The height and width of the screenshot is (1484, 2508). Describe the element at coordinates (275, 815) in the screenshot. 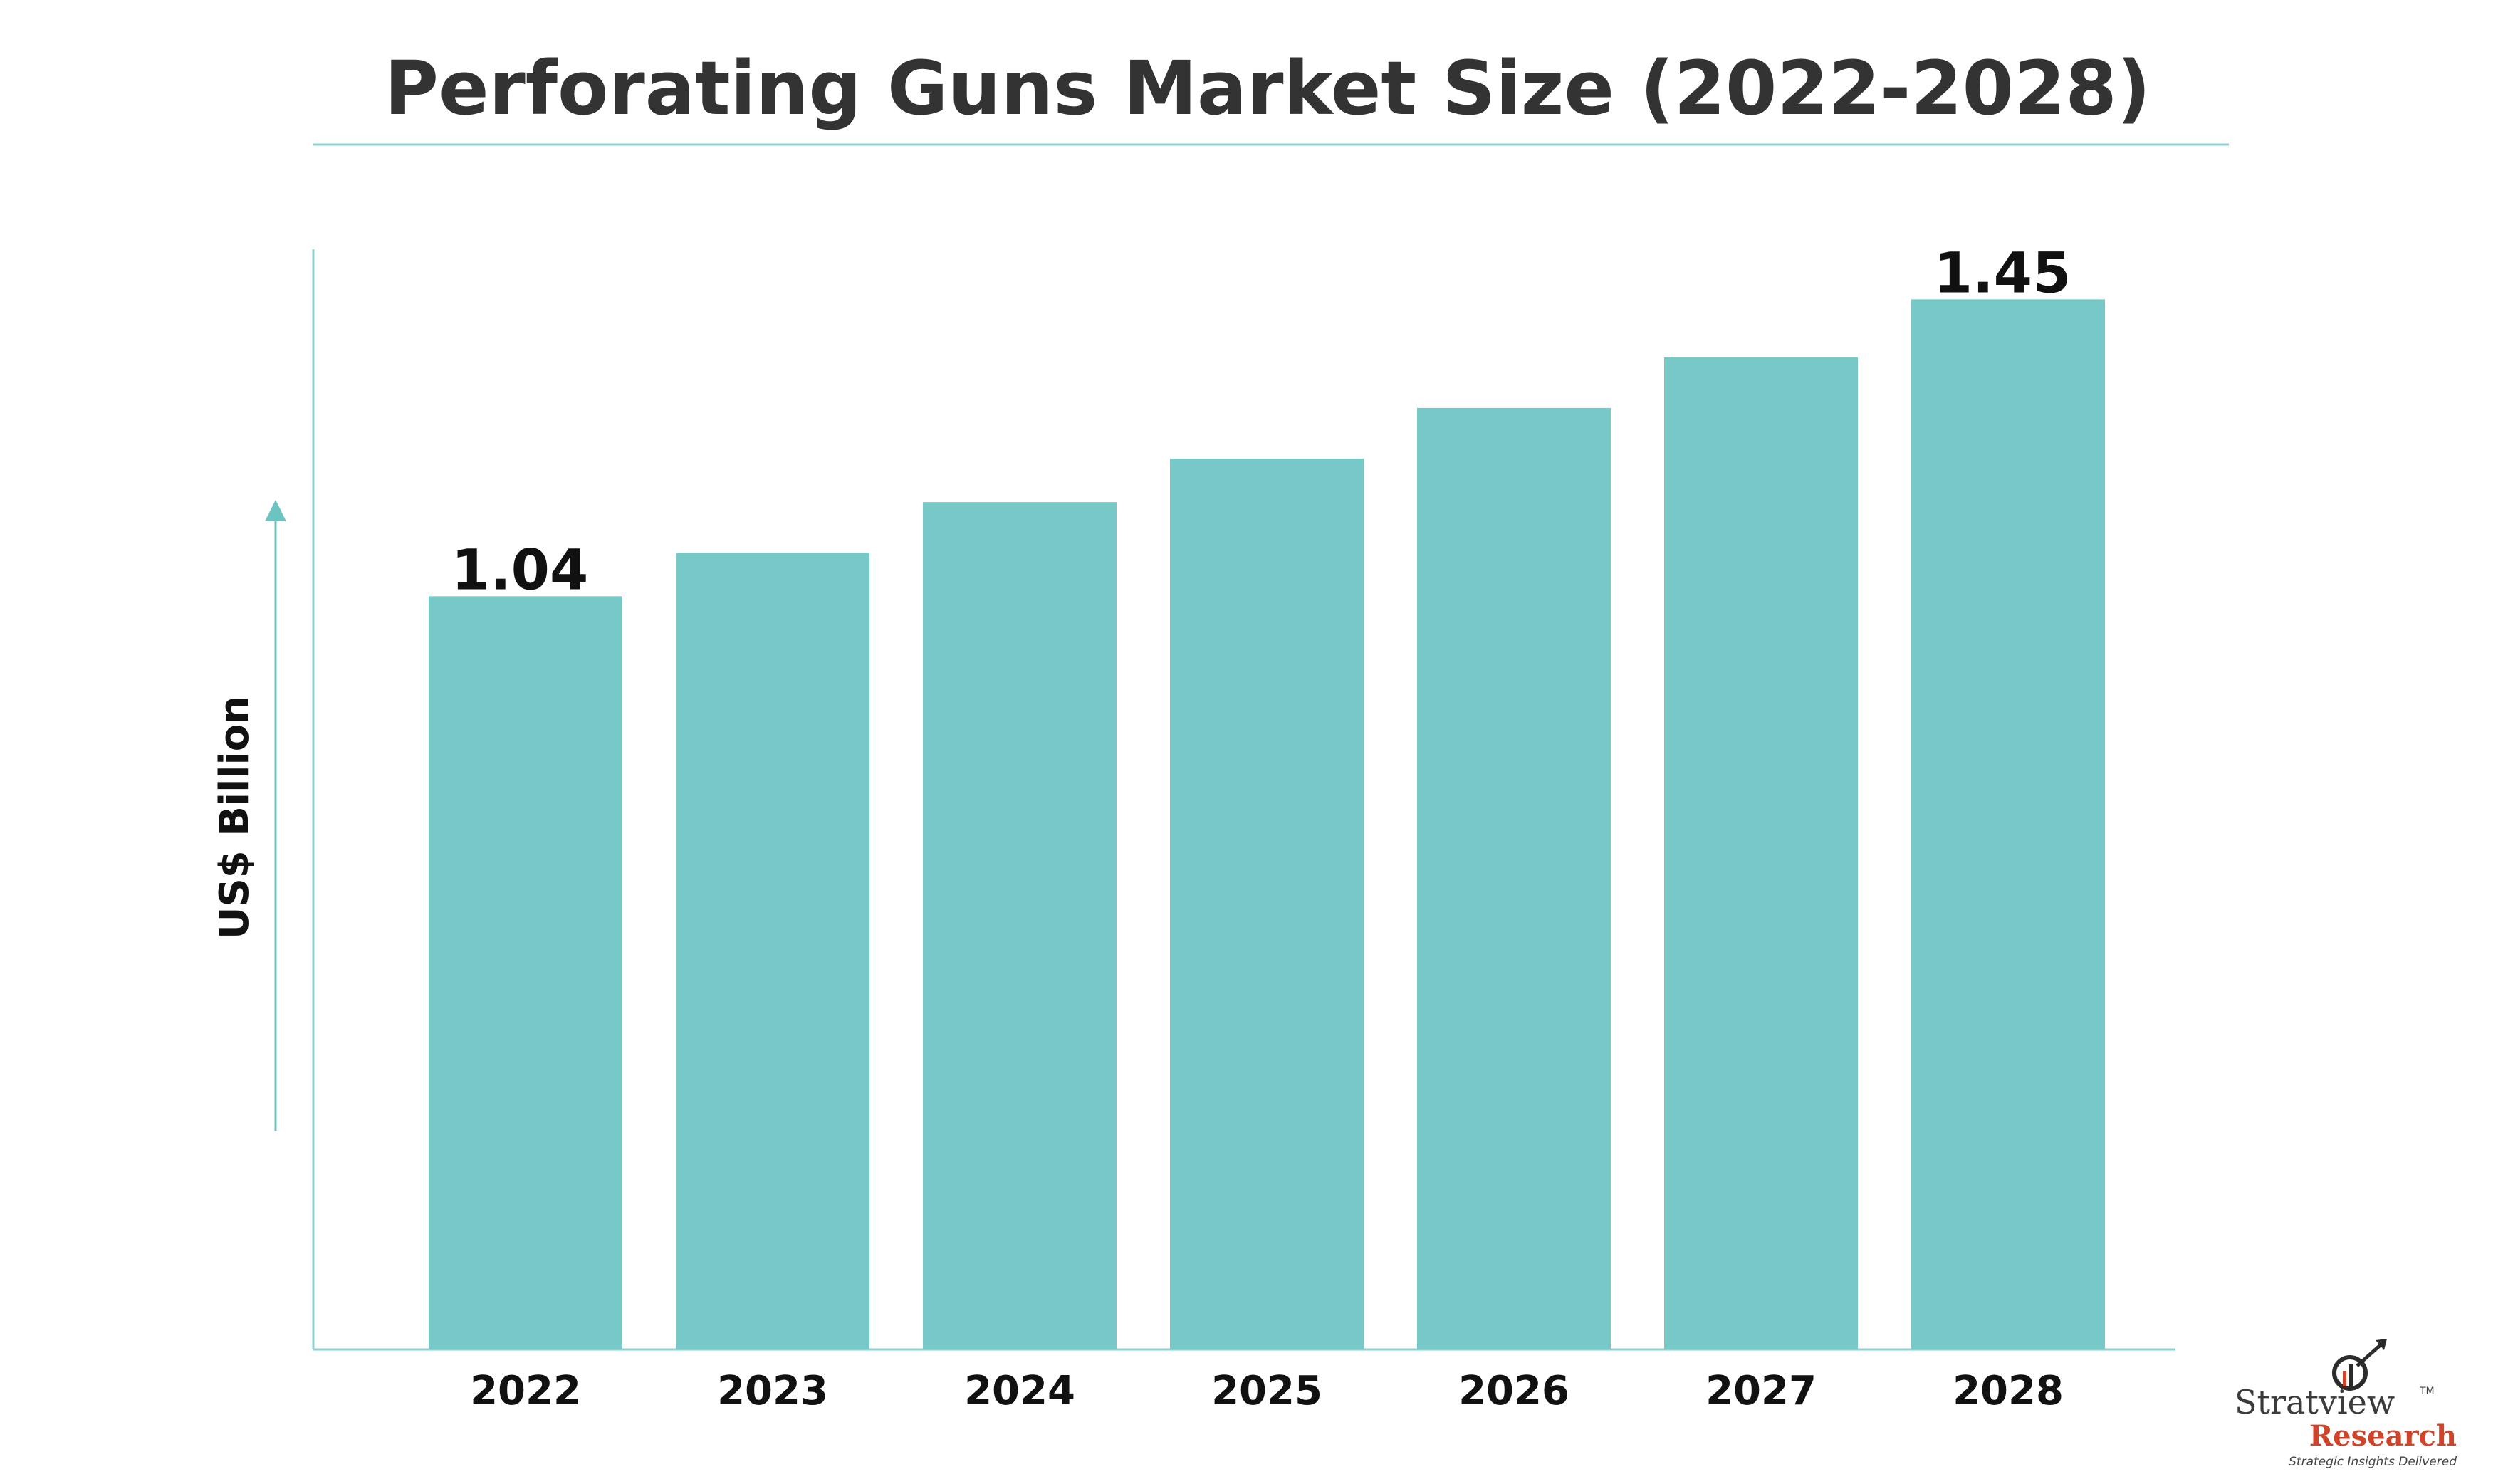

I see `y-axis-arrow-icon` at that location.